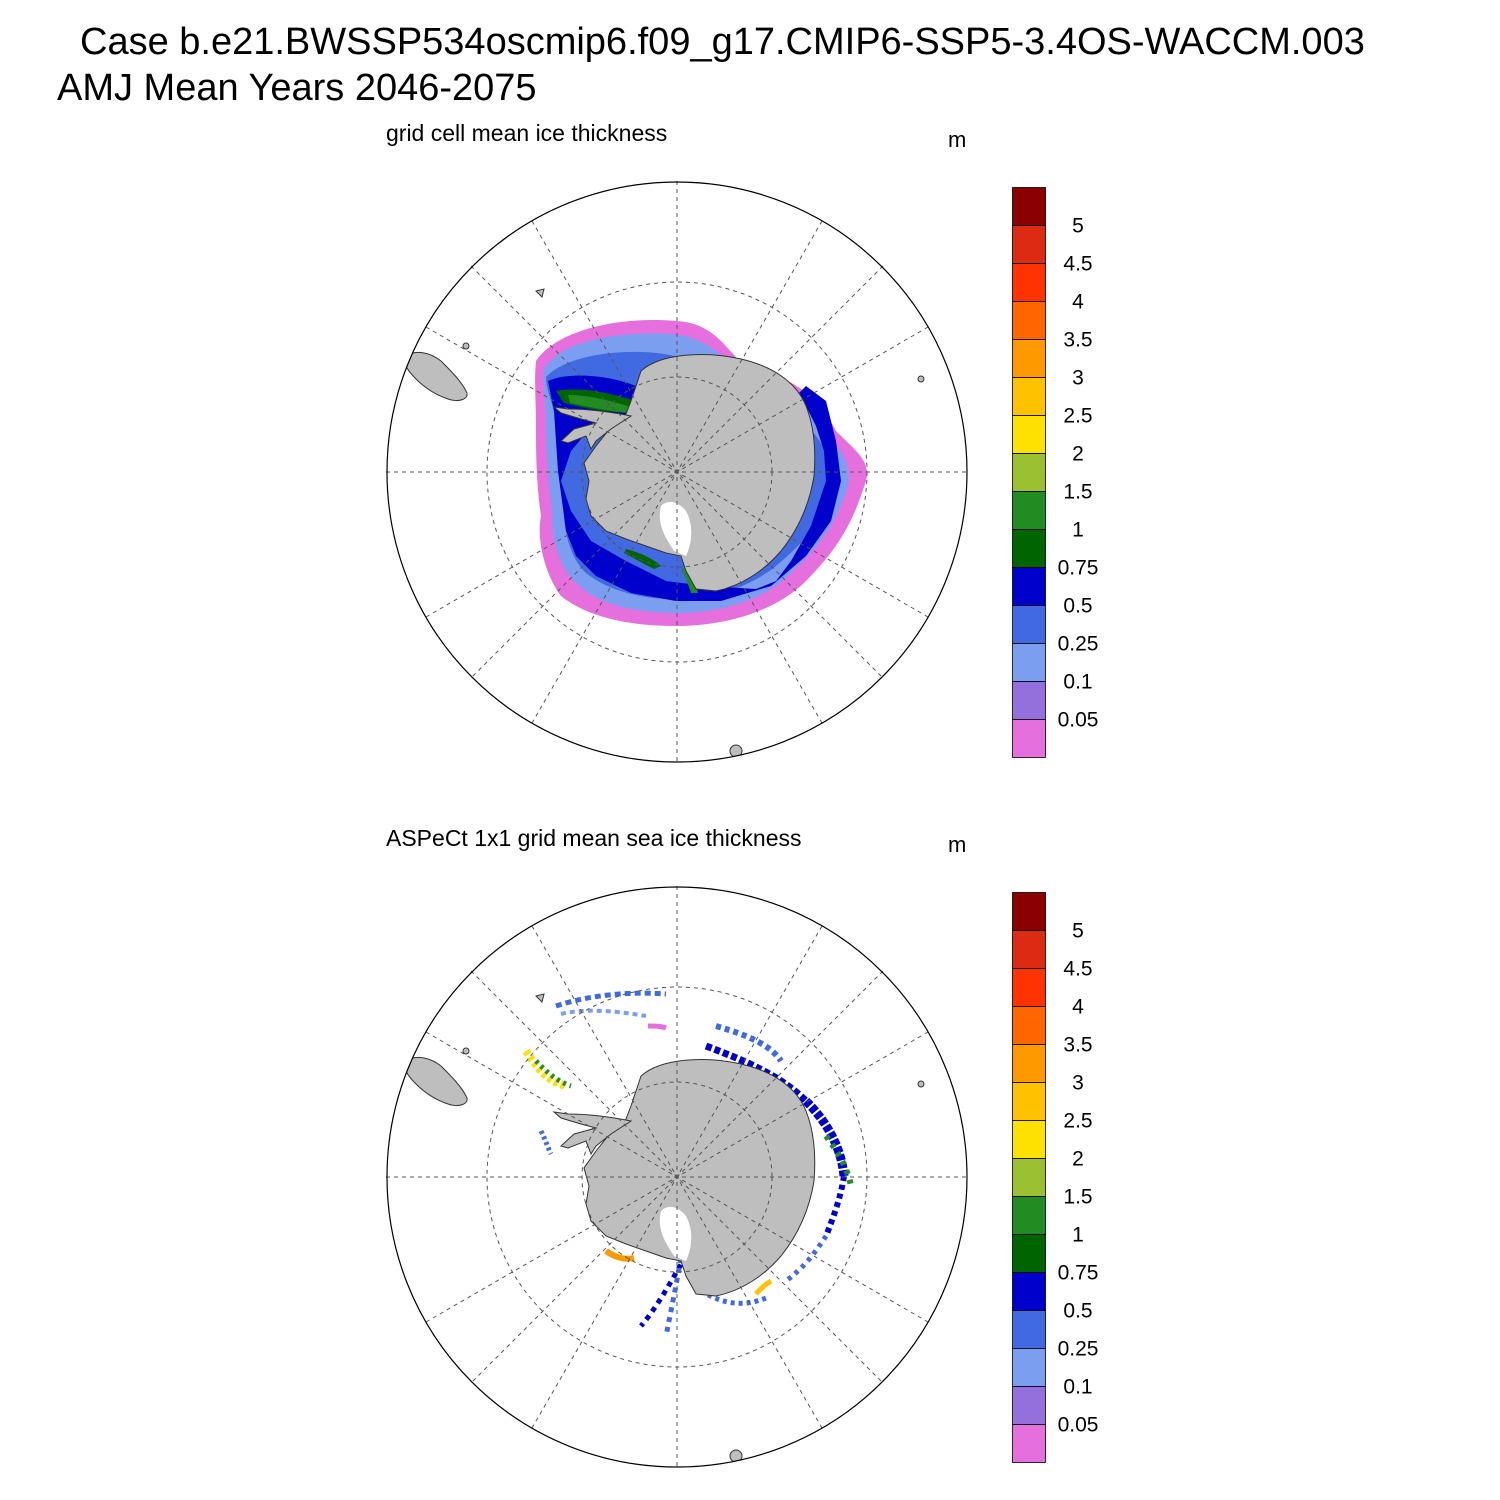 The height and width of the screenshot is (1500, 1500). I want to click on panel-1-colorbar-tick-label: 2, so click(1078, 454).